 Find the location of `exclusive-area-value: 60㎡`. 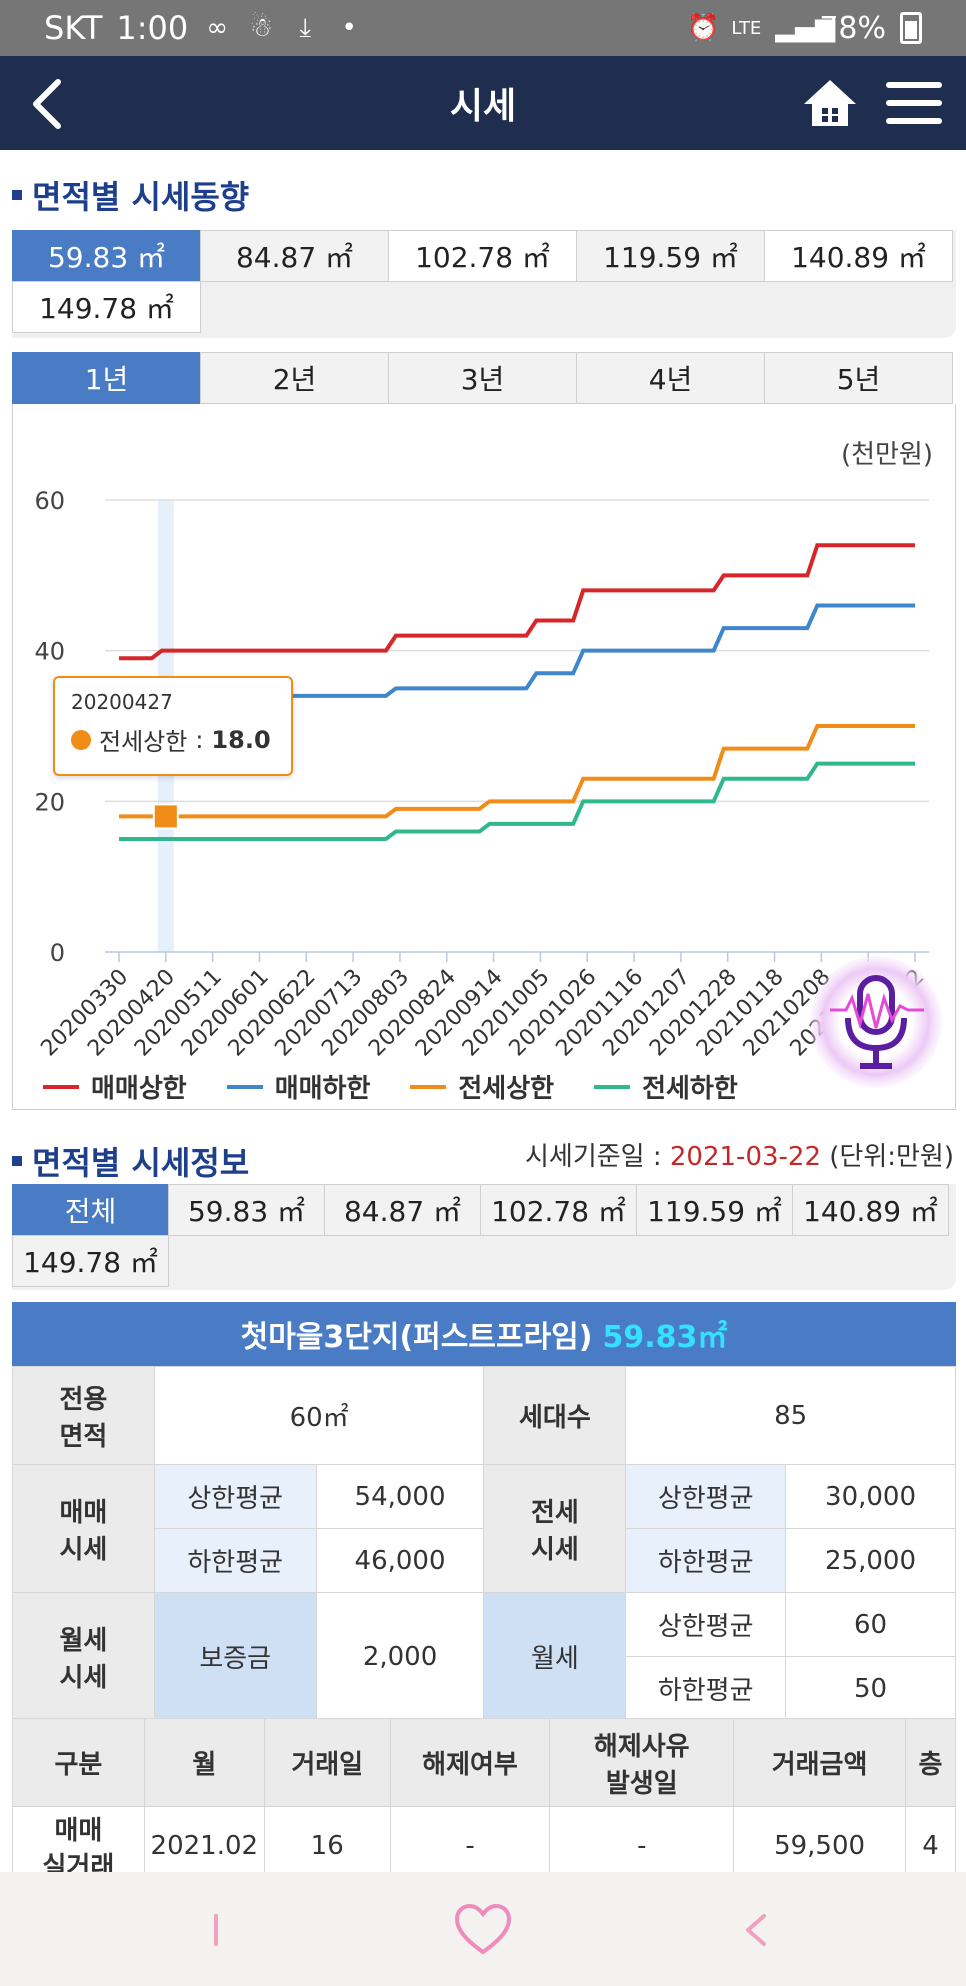

exclusive-area-value: 60㎡ is located at coordinates (319, 1415).